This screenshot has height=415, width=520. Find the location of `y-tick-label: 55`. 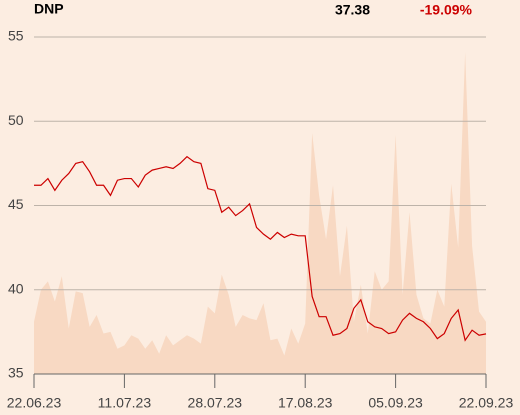

y-tick-label: 55 is located at coordinates (16, 36).